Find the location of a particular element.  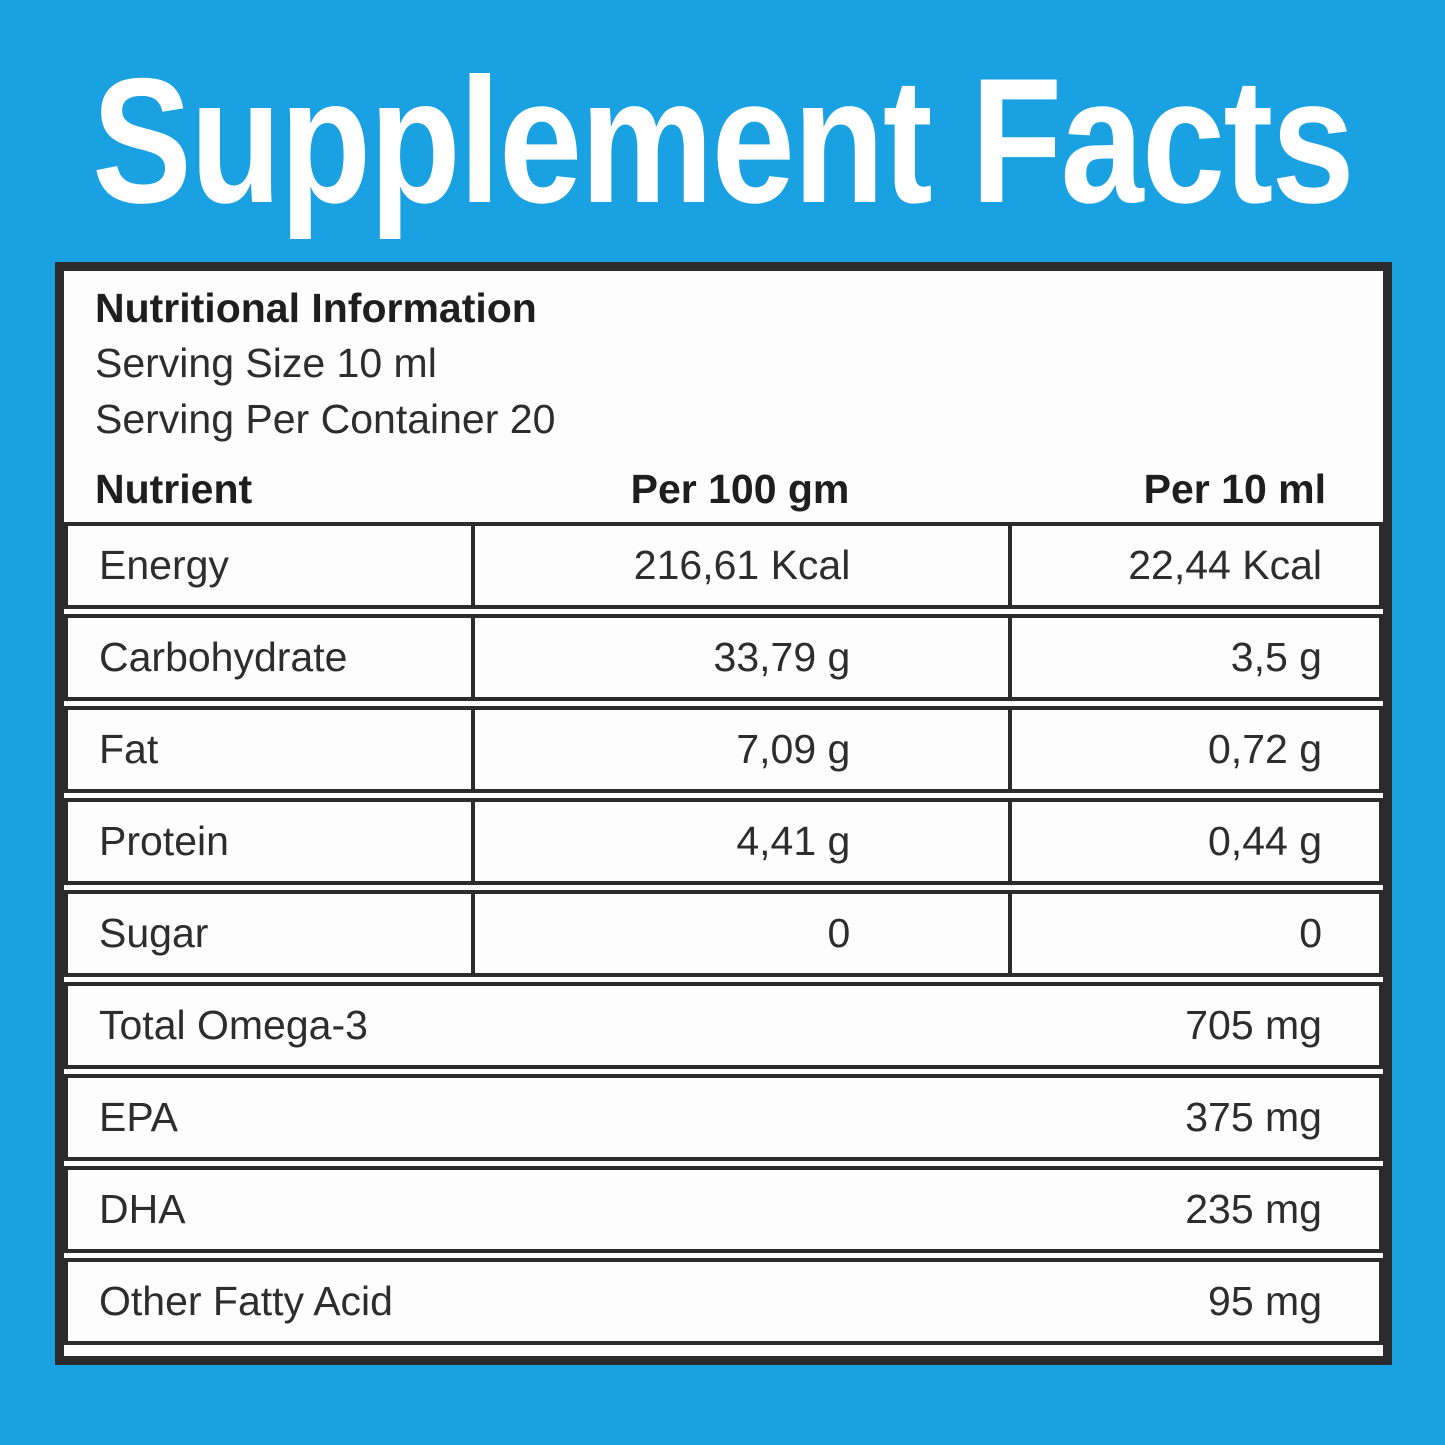

page-title: Supplement Facts is located at coordinates (722, 140).